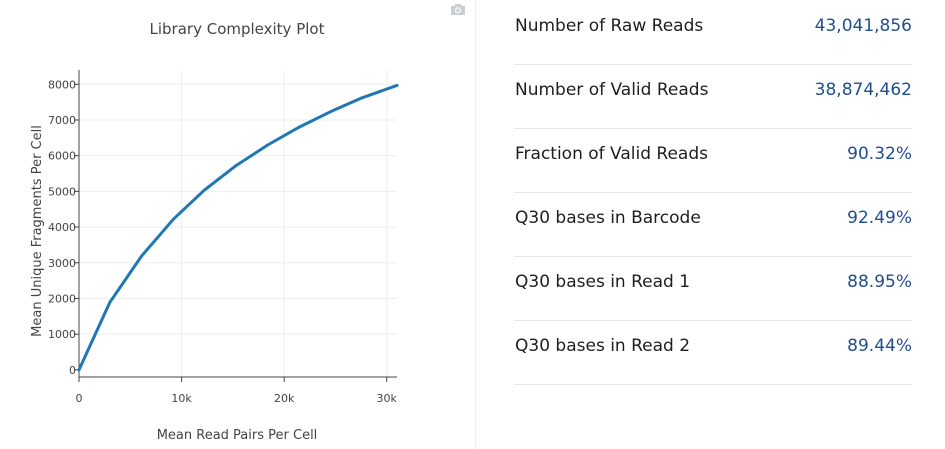 This screenshot has height=449, width=945. I want to click on x-tick-label: 10k, so click(181, 398).